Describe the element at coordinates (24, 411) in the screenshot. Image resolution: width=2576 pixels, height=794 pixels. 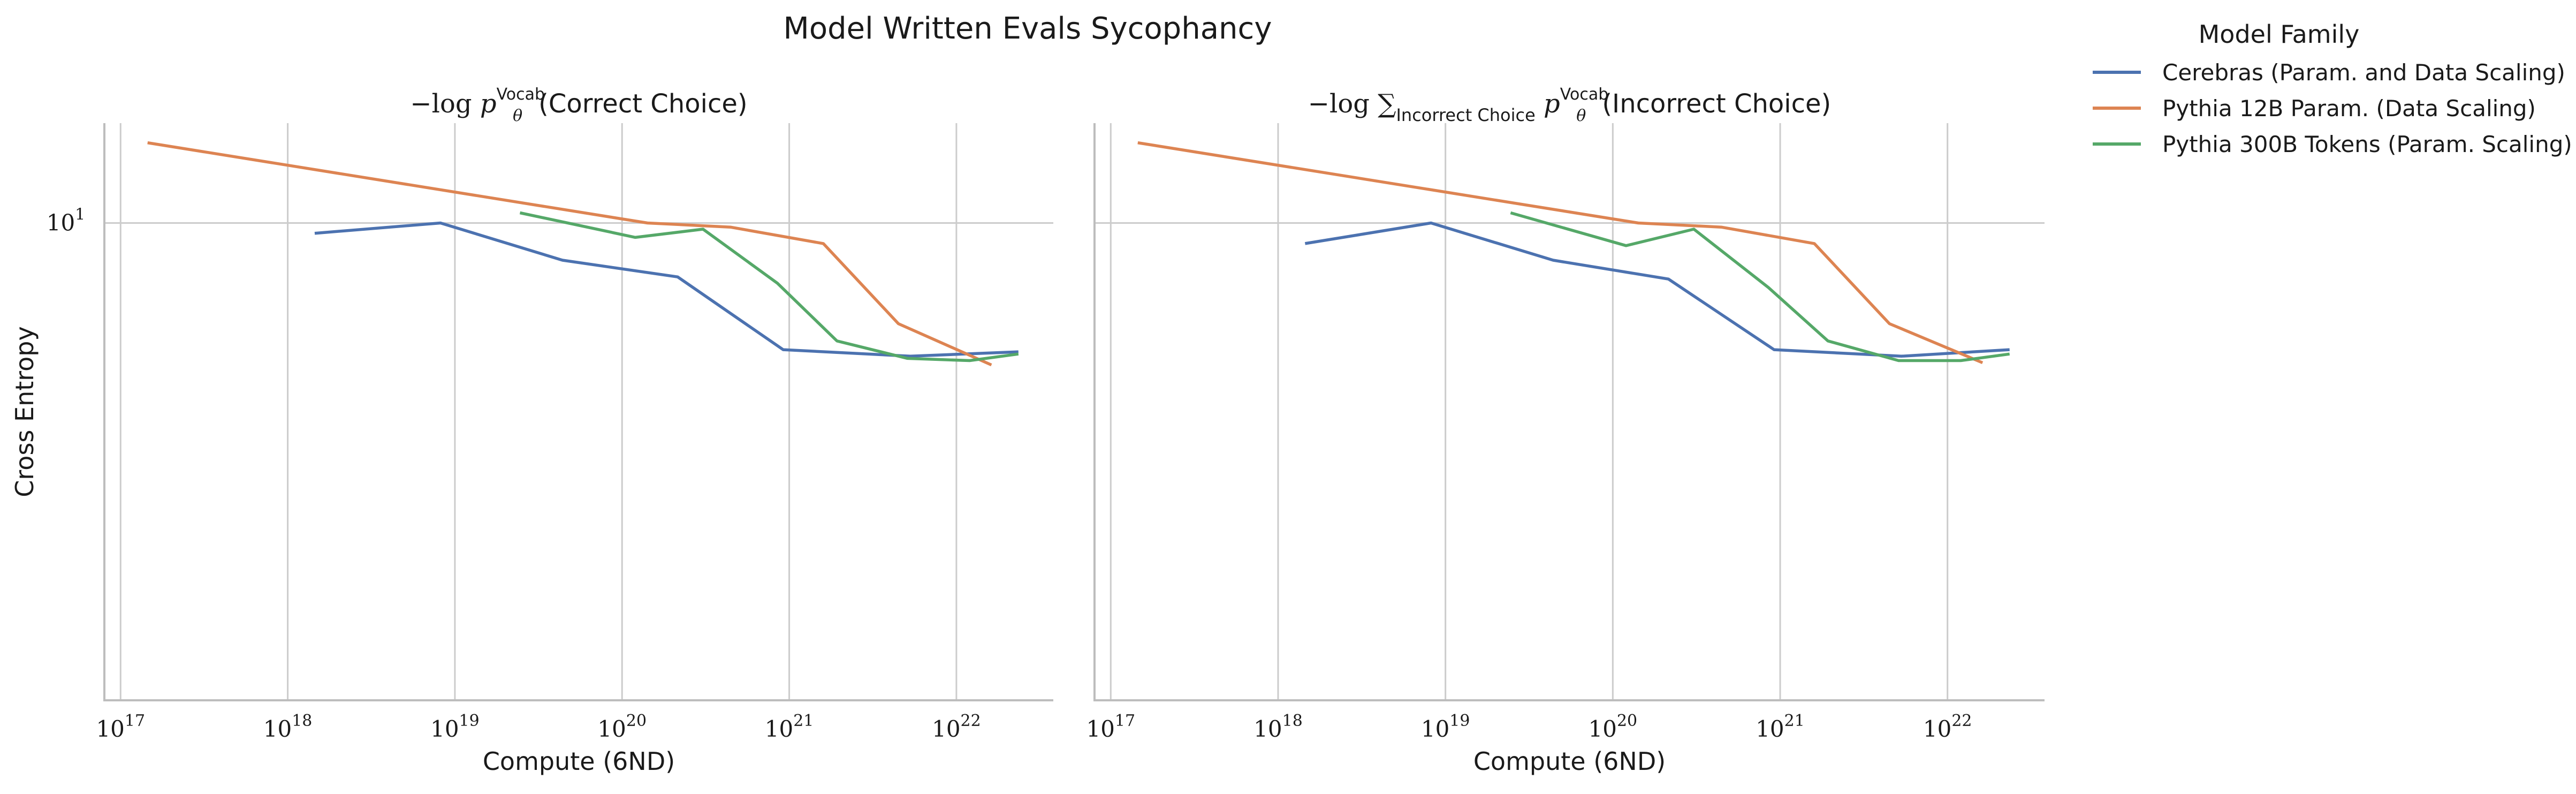
I see `y-axis-label: Cross Entropy` at that location.